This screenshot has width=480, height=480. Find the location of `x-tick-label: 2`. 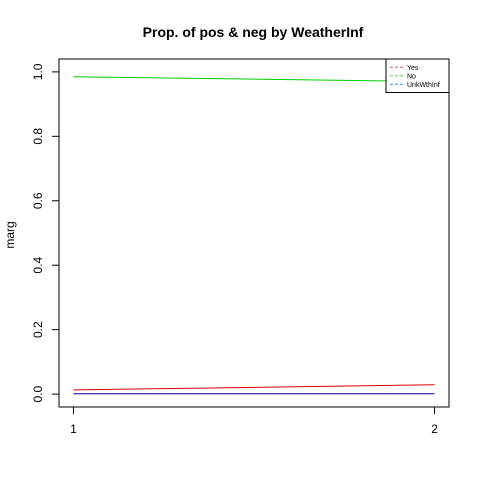

x-tick-label: 2 is located at coordinates (434, 429).